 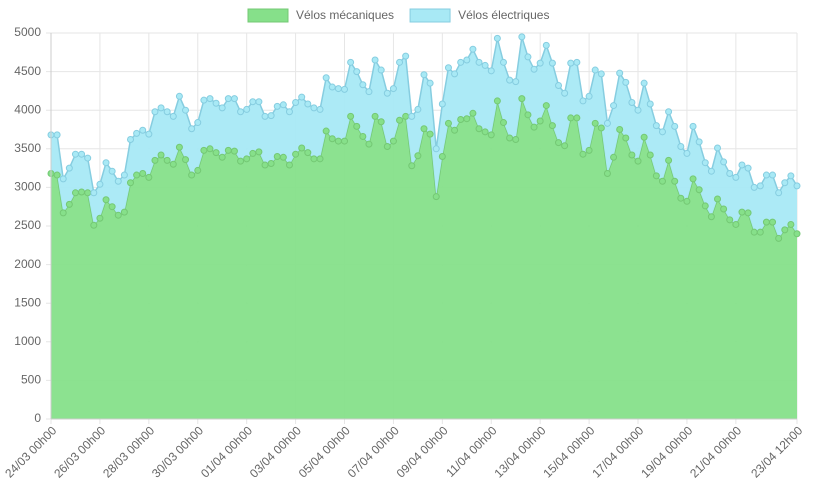 I want to click on y-tick-label: 3000, so click(x=27, y=187).